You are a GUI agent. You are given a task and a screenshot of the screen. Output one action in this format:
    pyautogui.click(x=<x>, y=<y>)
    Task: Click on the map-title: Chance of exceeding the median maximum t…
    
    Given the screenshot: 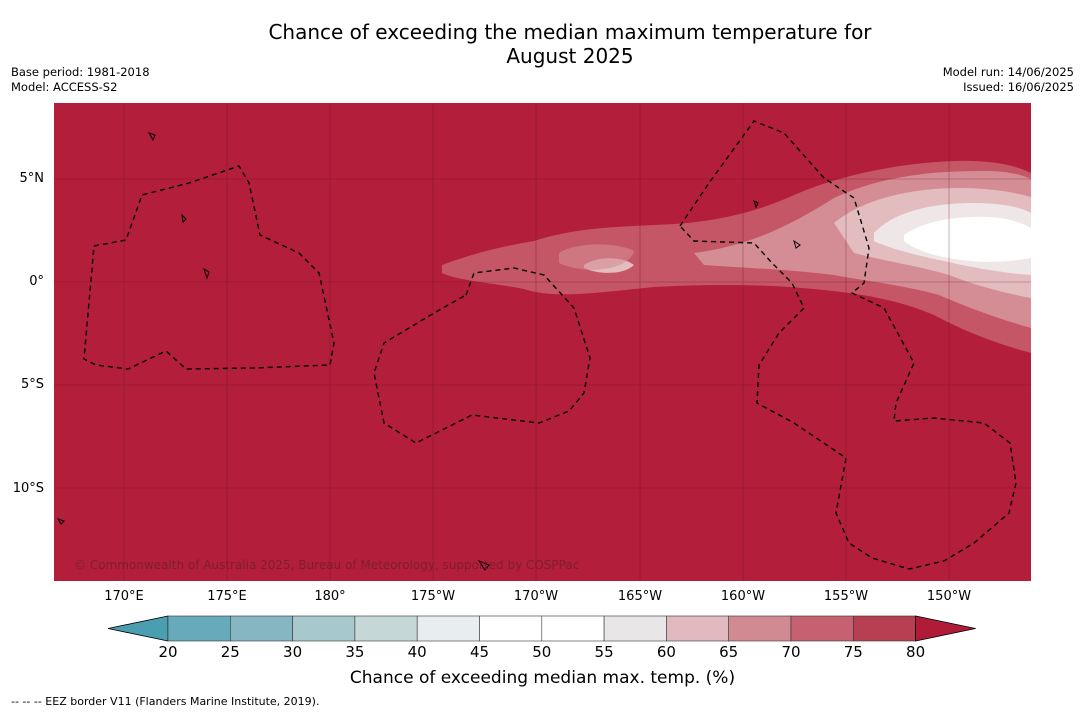 What is the action you would take?
    pyautogui.click(x=542, y=44)
    